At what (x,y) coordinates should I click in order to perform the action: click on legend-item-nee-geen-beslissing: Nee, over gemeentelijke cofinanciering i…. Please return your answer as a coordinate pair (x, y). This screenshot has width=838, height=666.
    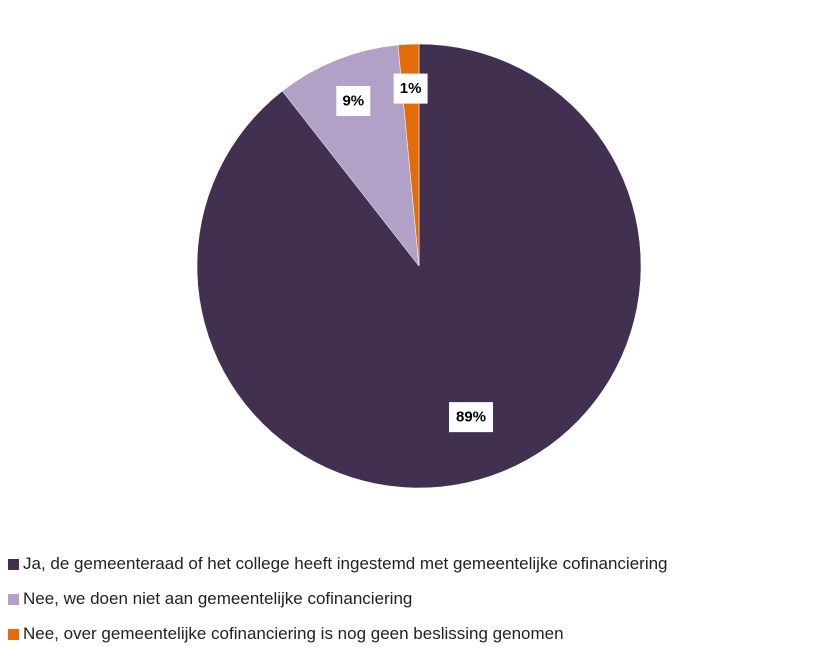
    Looking at the image, I should click on (423, 633).